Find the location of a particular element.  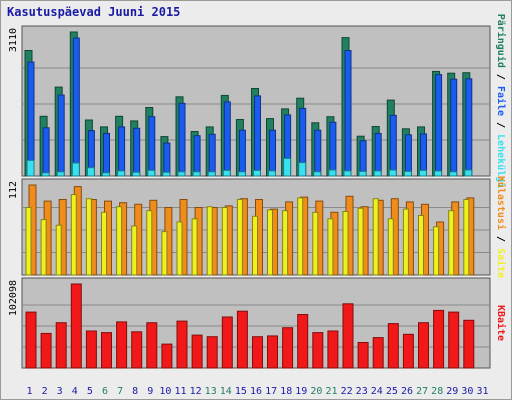

x-tick-label-day-2: 2 is located at coordinates (45, 391).